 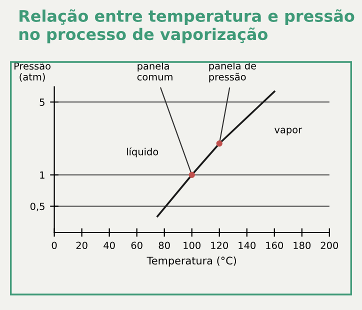 What do you see at coordinates (82, 246) in the screenshot?
I see `x-tick-label: 20` at bounding box center [82, 246].